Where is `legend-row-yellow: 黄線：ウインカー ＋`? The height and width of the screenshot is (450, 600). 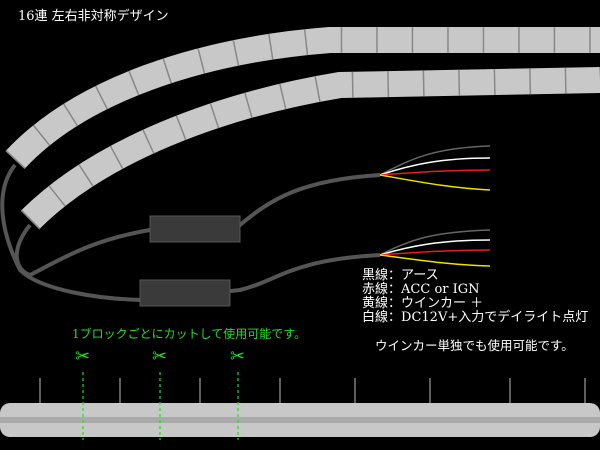
legend-row-yellow: 黄線：ウインカー ＋ is located at coordinates (423, 303).